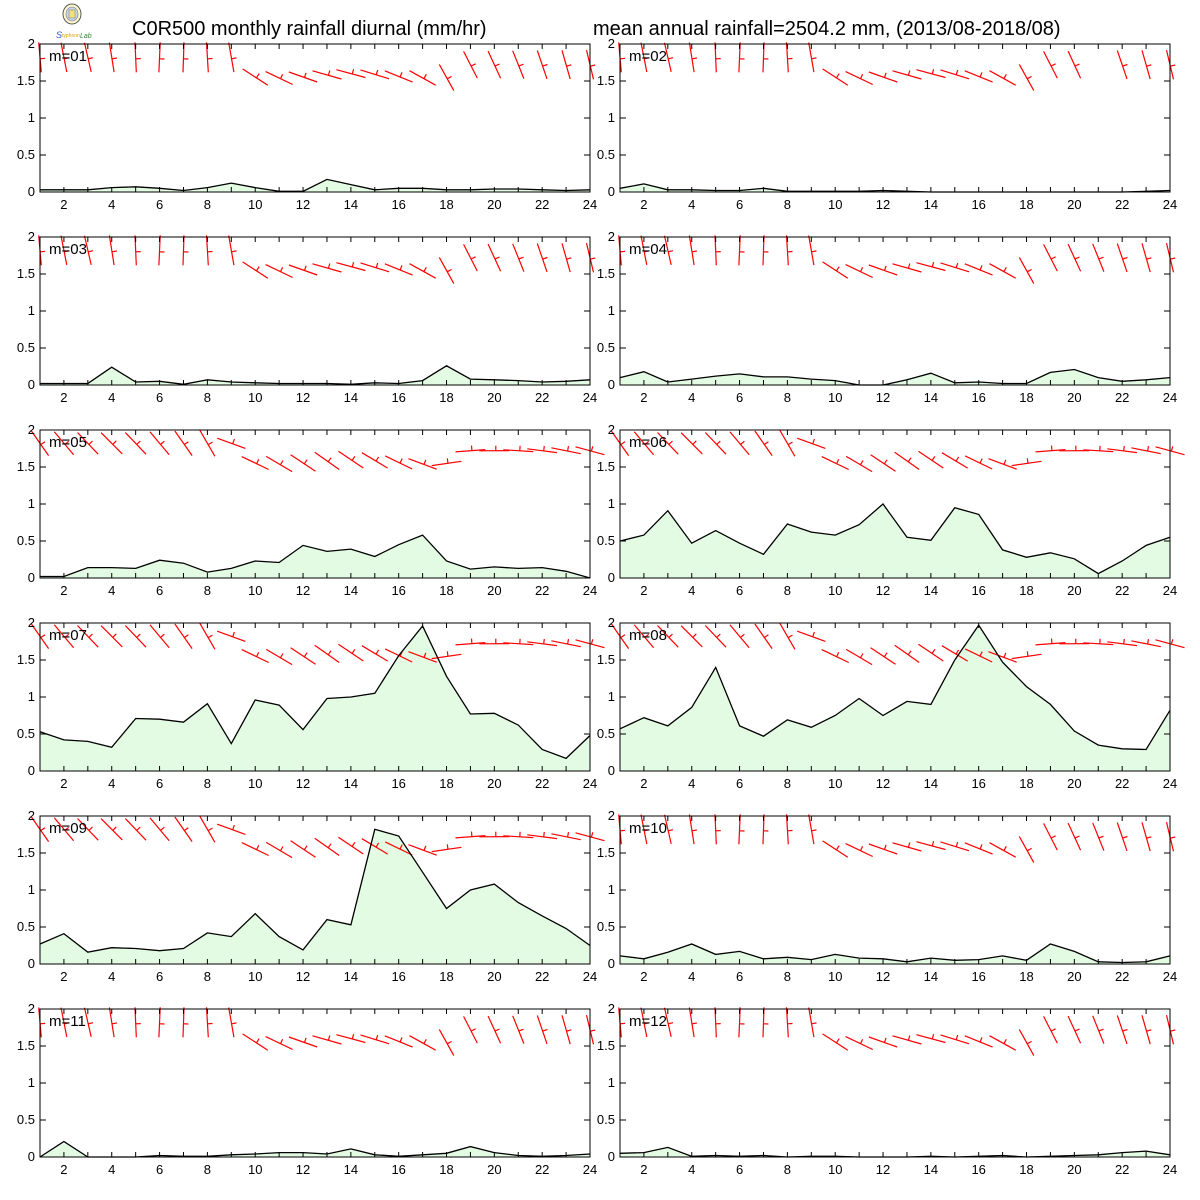  Describe the element at coordinates (691, 976) in the screenshot. I see `x-tick-label: 4` at that location.